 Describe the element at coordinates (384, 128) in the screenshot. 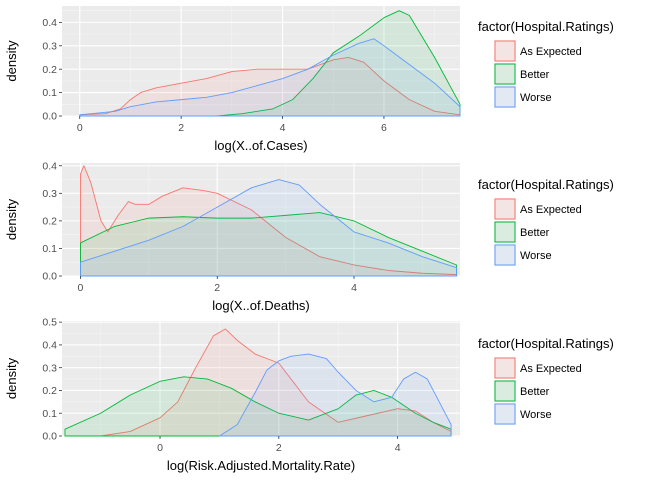

I see `x-tick-label: 6` at that location.